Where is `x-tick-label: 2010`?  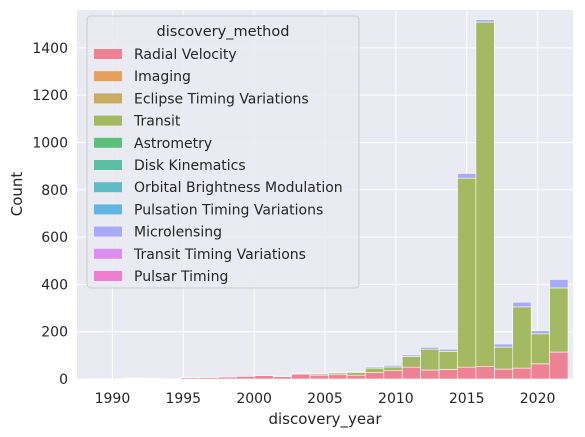
x-tick-label: 2010 is located at coordinates (396, 399).